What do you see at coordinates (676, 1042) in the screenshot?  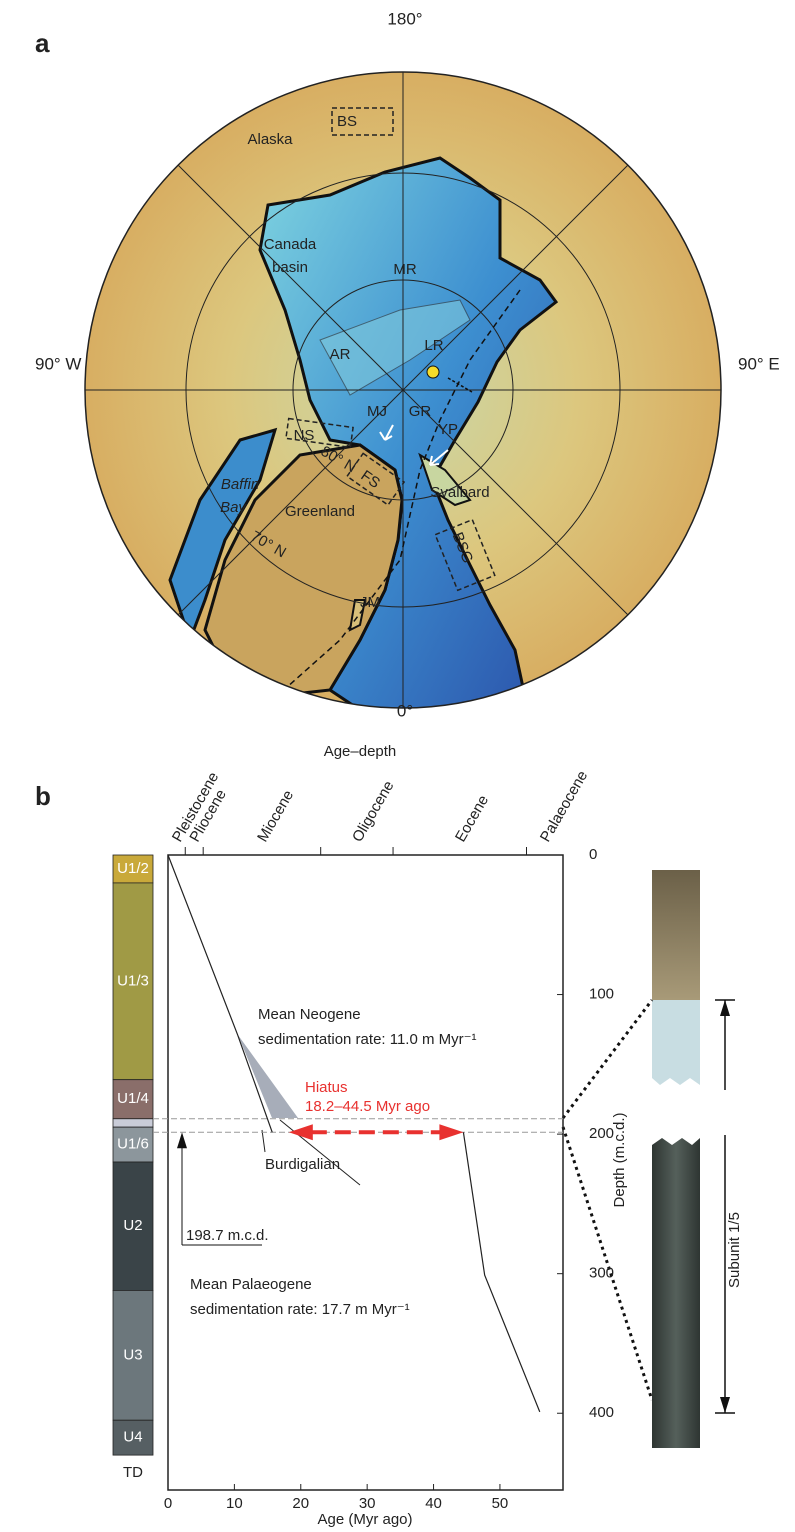 I see `core-mid` at bounding box center [676, 1042].